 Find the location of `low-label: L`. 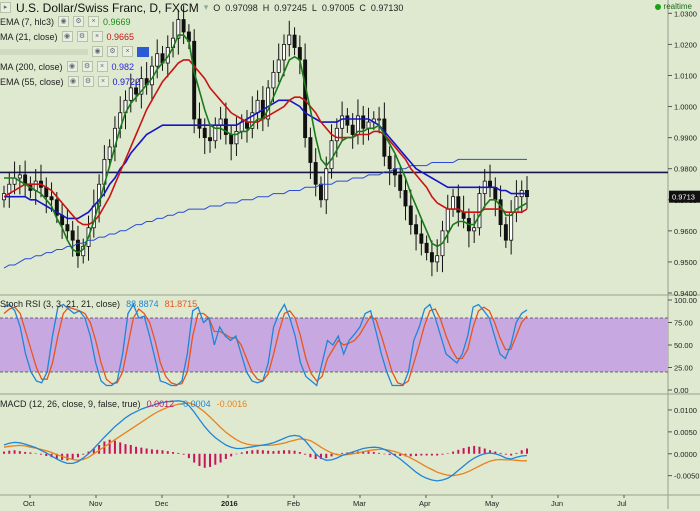

low-label: L is located at coordinates (314, 7).